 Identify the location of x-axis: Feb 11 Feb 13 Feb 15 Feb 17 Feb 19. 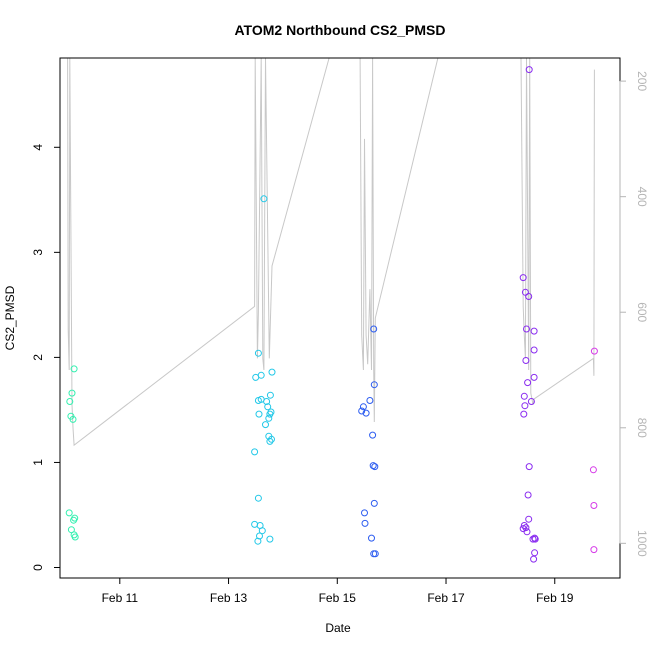
(338, 591).